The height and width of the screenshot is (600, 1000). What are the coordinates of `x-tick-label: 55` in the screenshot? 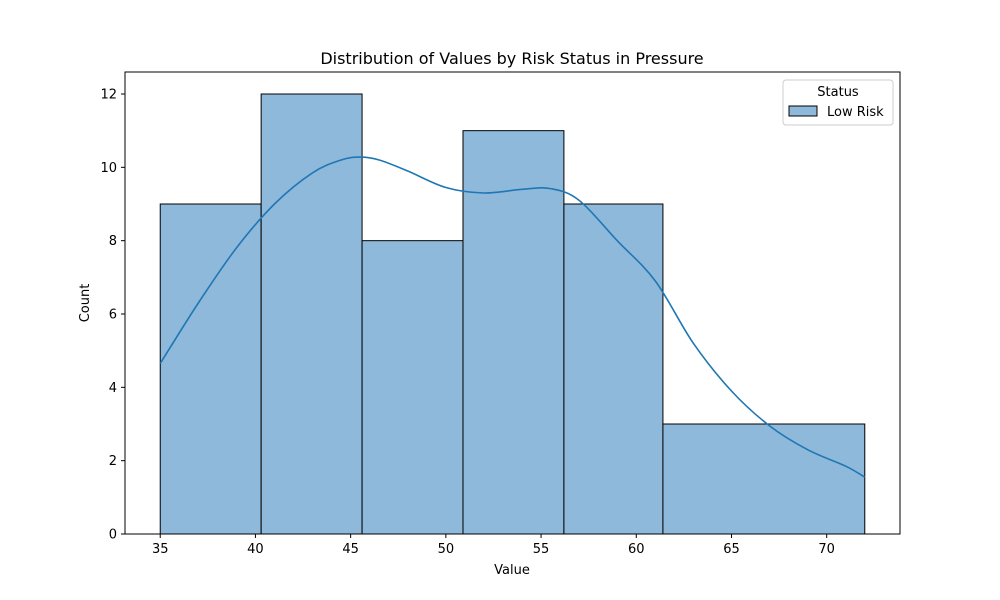 It's located at (541, 549).